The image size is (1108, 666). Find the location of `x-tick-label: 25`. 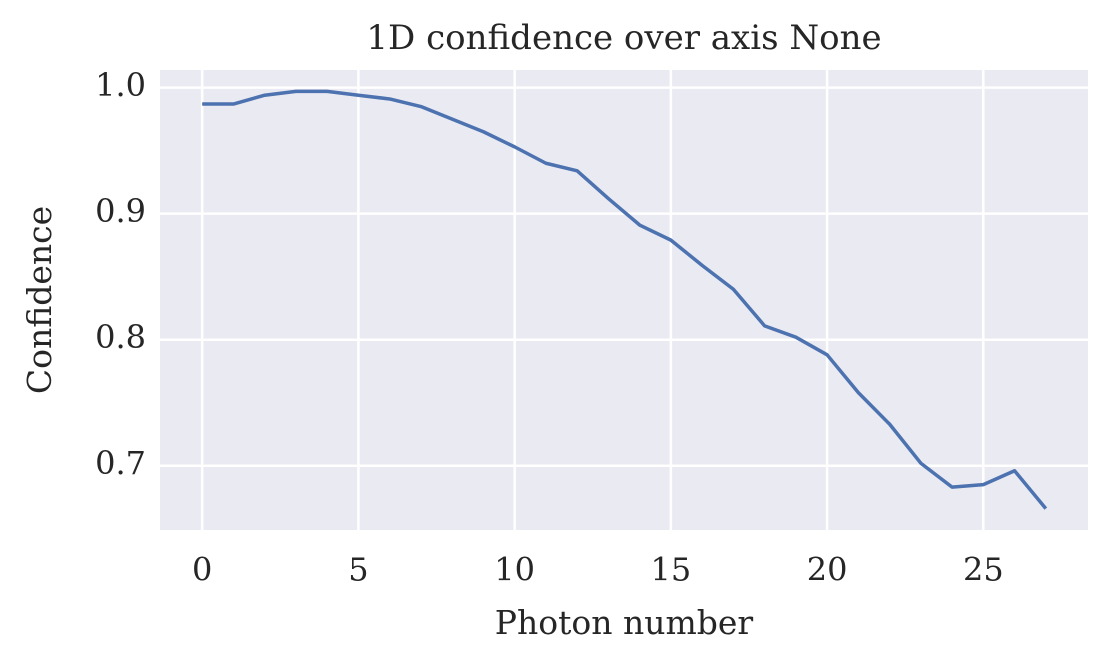

x-tick-label: 25 is located at coordinates (983, 570).